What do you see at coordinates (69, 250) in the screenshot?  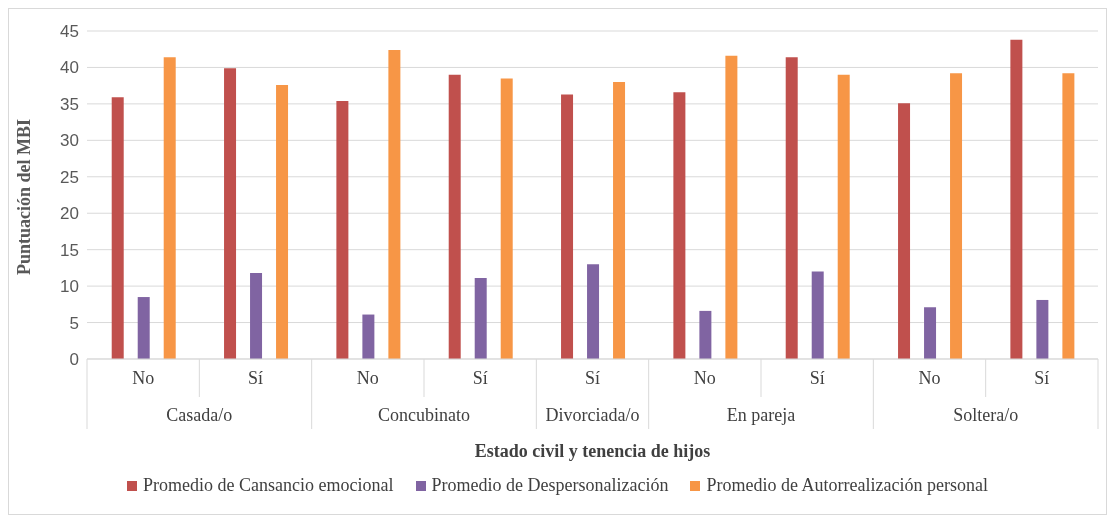 I see `y-tick-label: 15` at bounding box center [69, 250].